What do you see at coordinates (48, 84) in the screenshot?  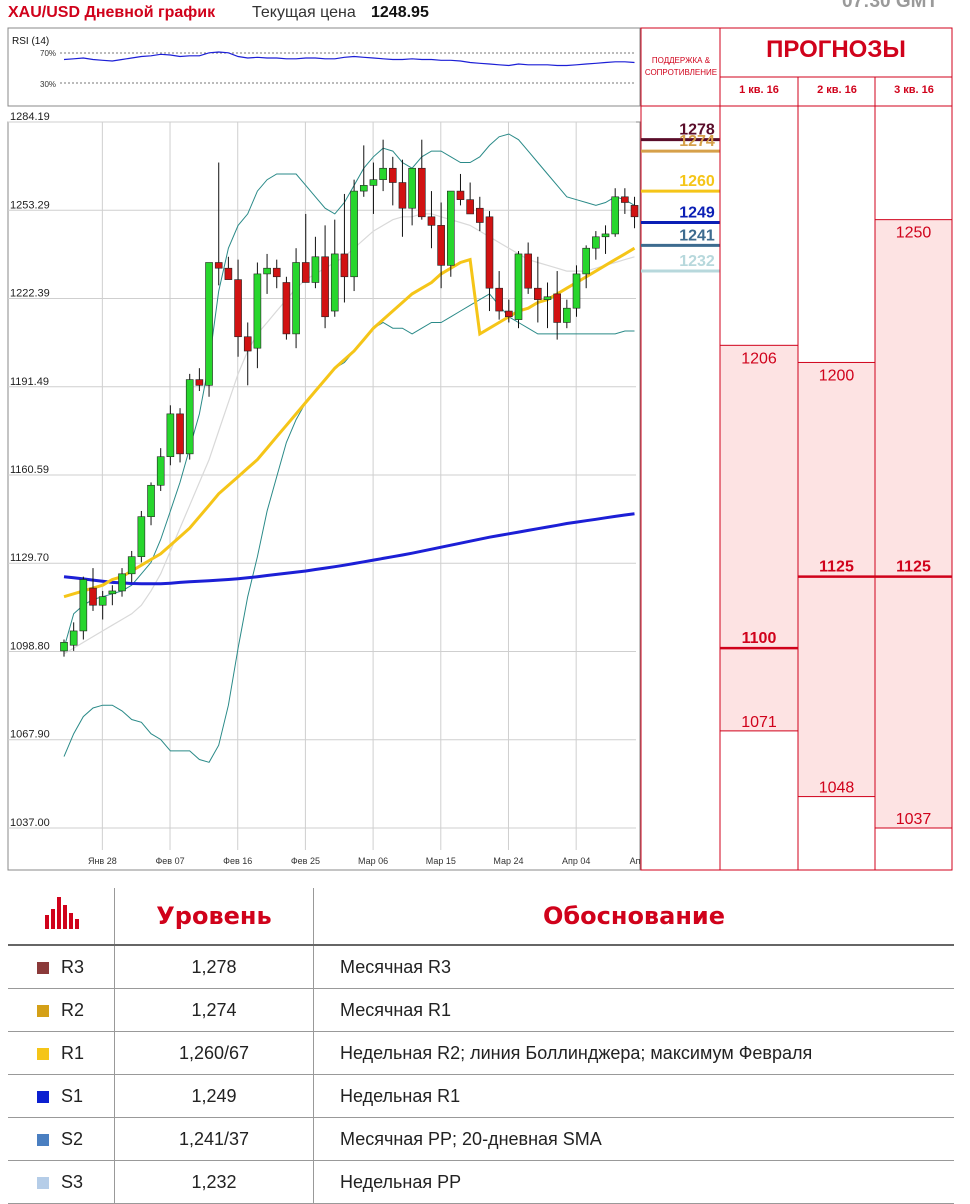 I see `rsi-30-label: 30%` at bounding box center [48, 84].